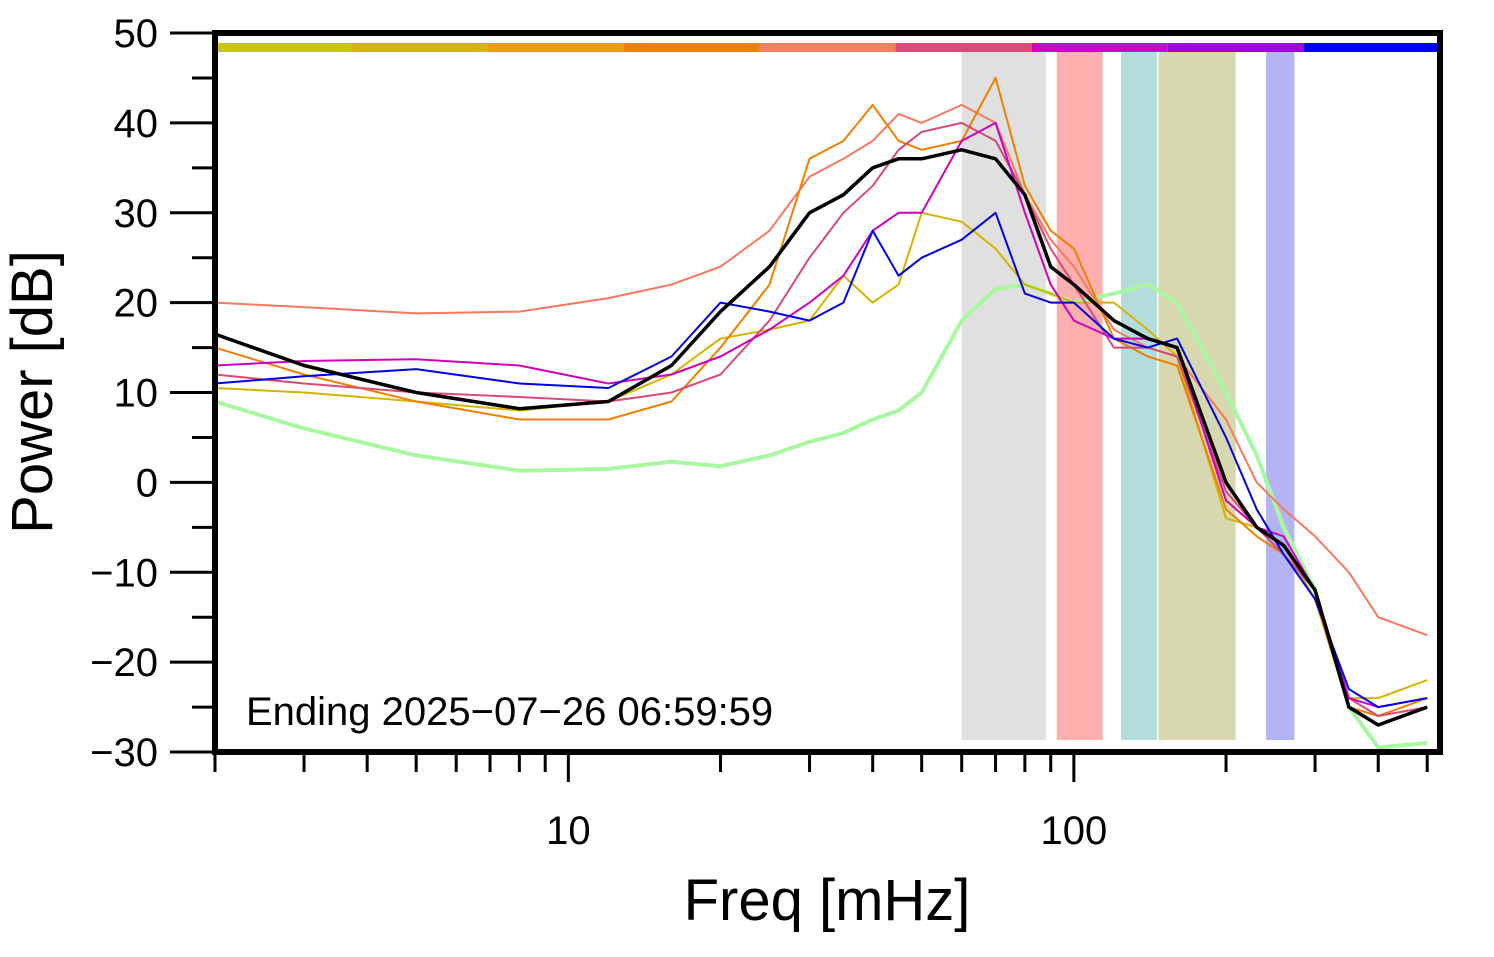 Image resolution: width=1494 pixels, height=957 pixels. I want to click on annotation: Ending 2025−07−26 06:59:59, so click(509, 712).